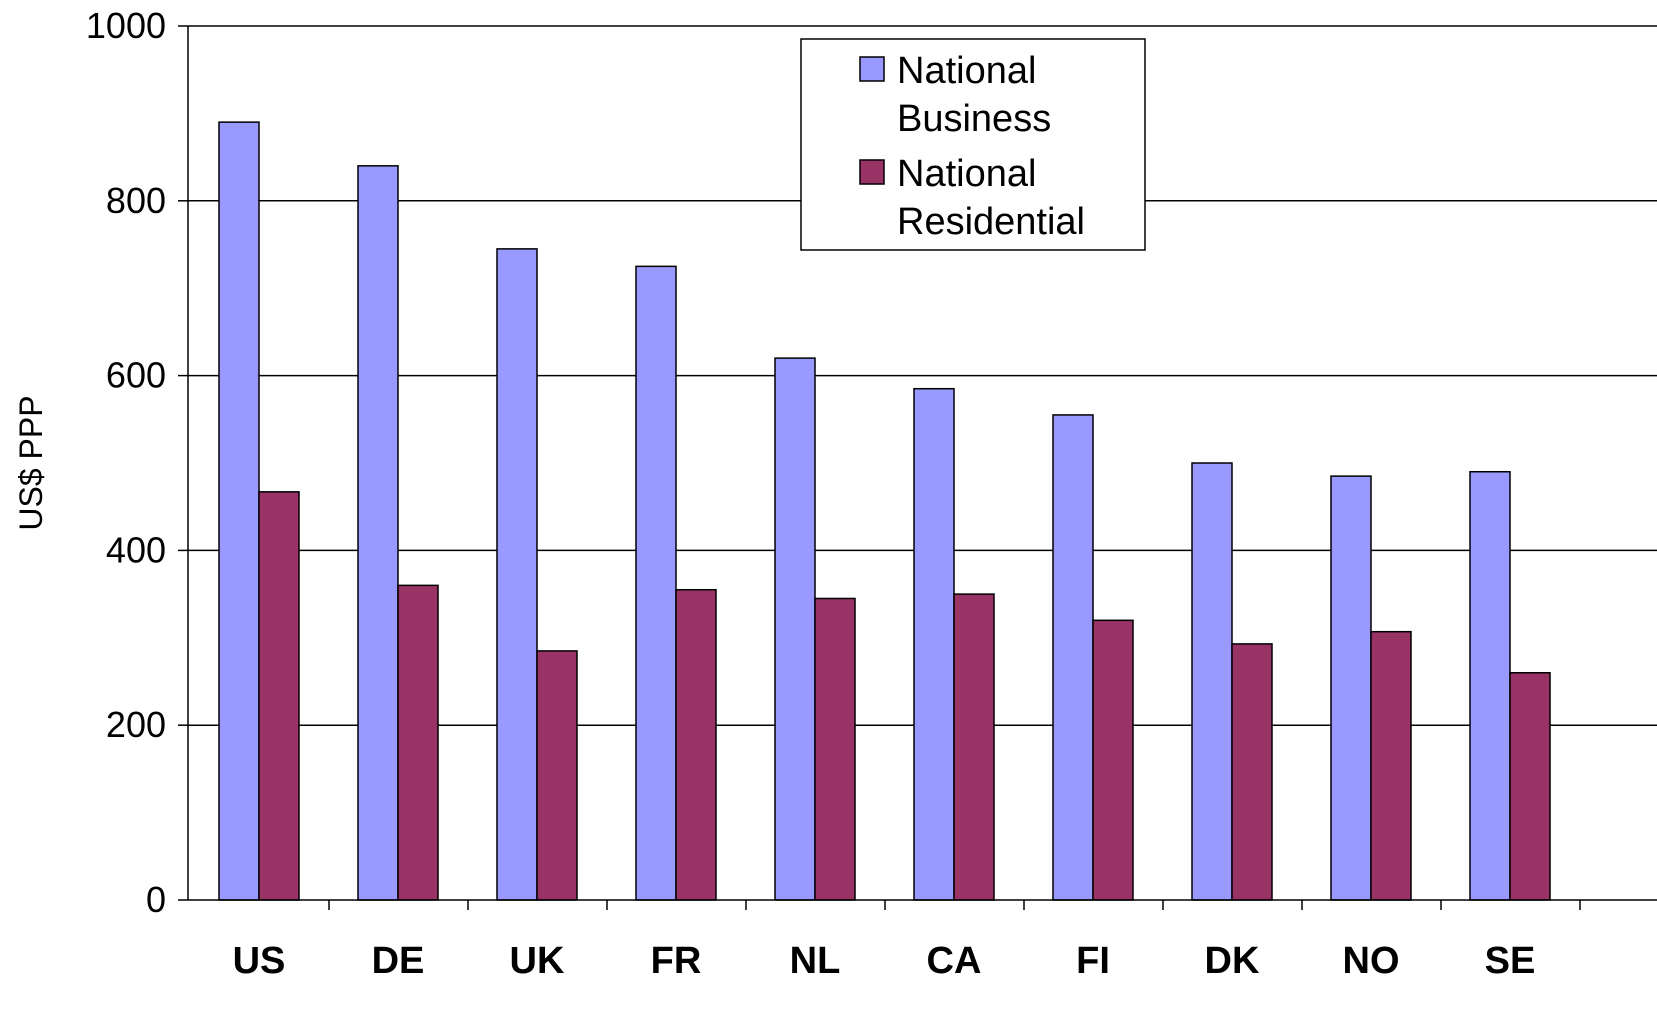  Describe the element at coordinates (126, 25) in the screenshot. I see `y-tick-label: 1000` at that location.